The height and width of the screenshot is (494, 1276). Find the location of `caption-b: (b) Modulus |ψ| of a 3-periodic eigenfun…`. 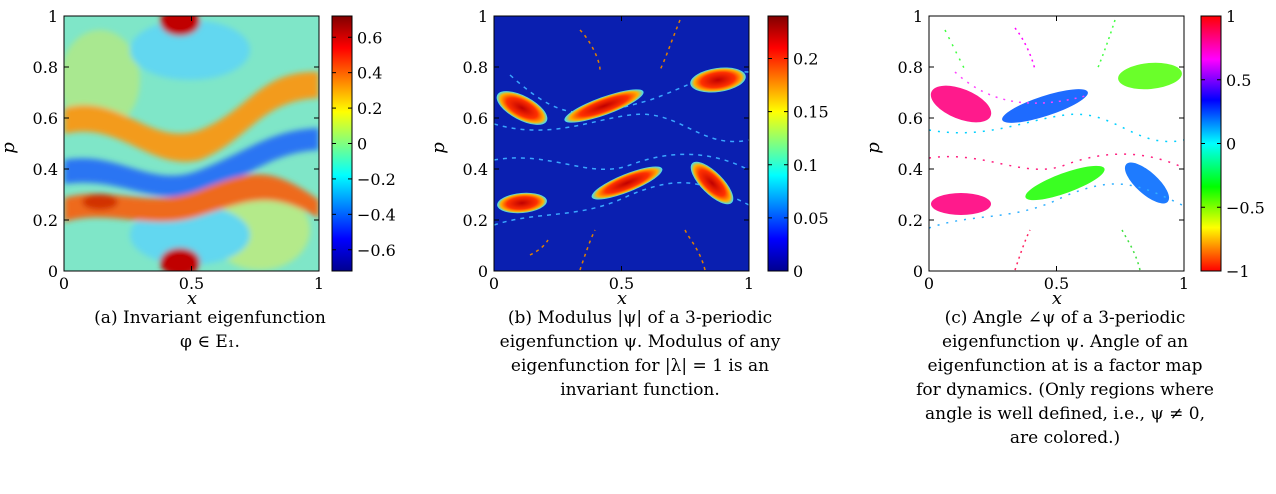

caption-b: (b) Modulus |ψ| of a 3-periodic eigenfun… is located at coordinates (640, 354).